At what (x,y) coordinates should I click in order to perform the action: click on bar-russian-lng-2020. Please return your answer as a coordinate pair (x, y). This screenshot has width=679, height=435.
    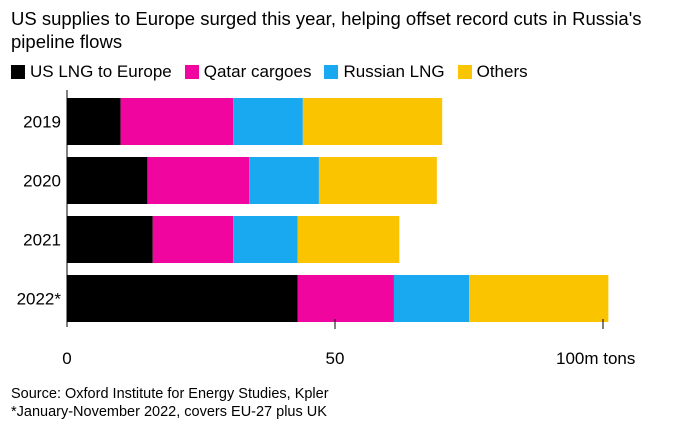
    Looking at the image, I should click on (284, 180).